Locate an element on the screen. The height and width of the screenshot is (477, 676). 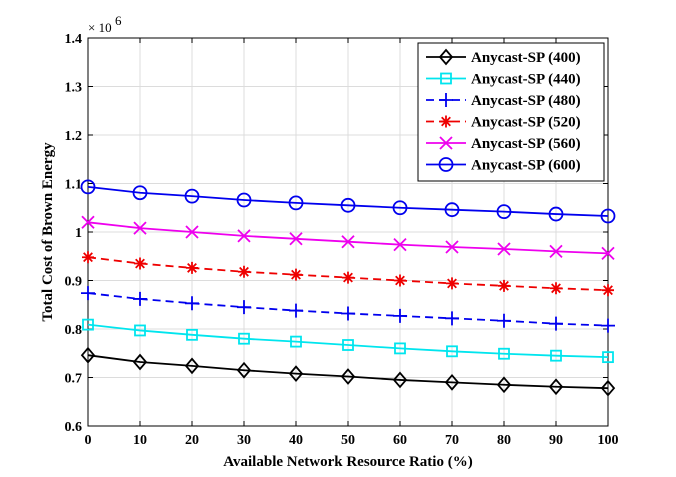
y-tick-label: 0.6 is located at coordinates (74, 427).